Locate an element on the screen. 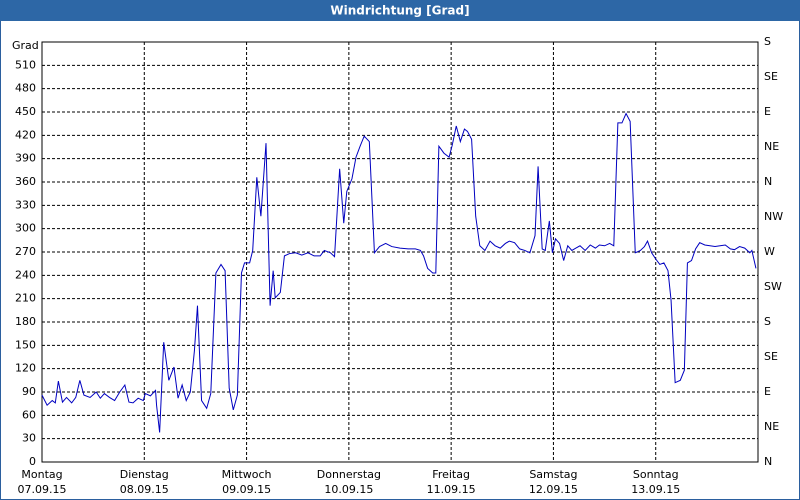 This screenshot has height=500, width=800. y-tick-label: 360 is located at coordinates (25, 181).